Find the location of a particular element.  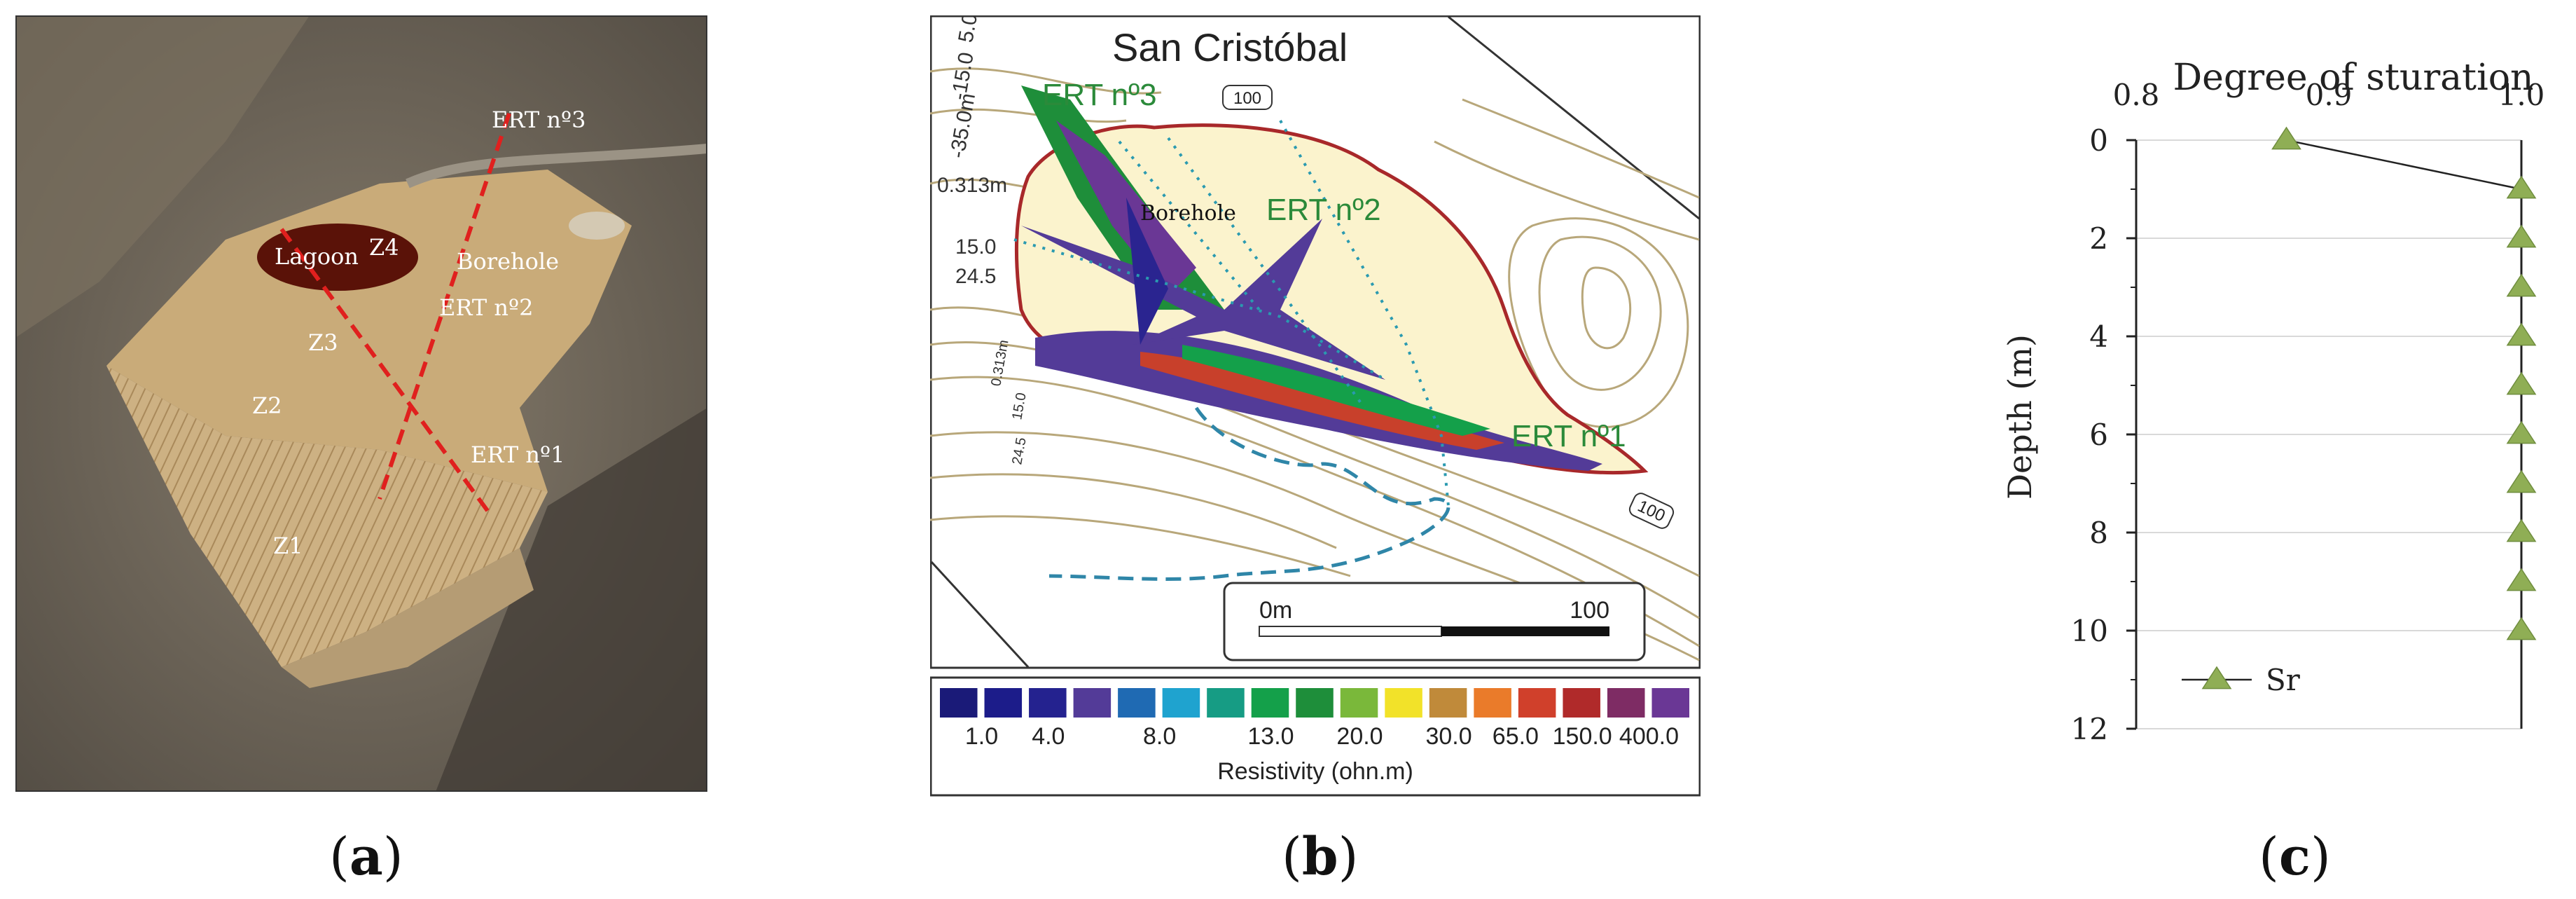

legend-tick-label: 30.0 is located at coordinates (1448, 737).